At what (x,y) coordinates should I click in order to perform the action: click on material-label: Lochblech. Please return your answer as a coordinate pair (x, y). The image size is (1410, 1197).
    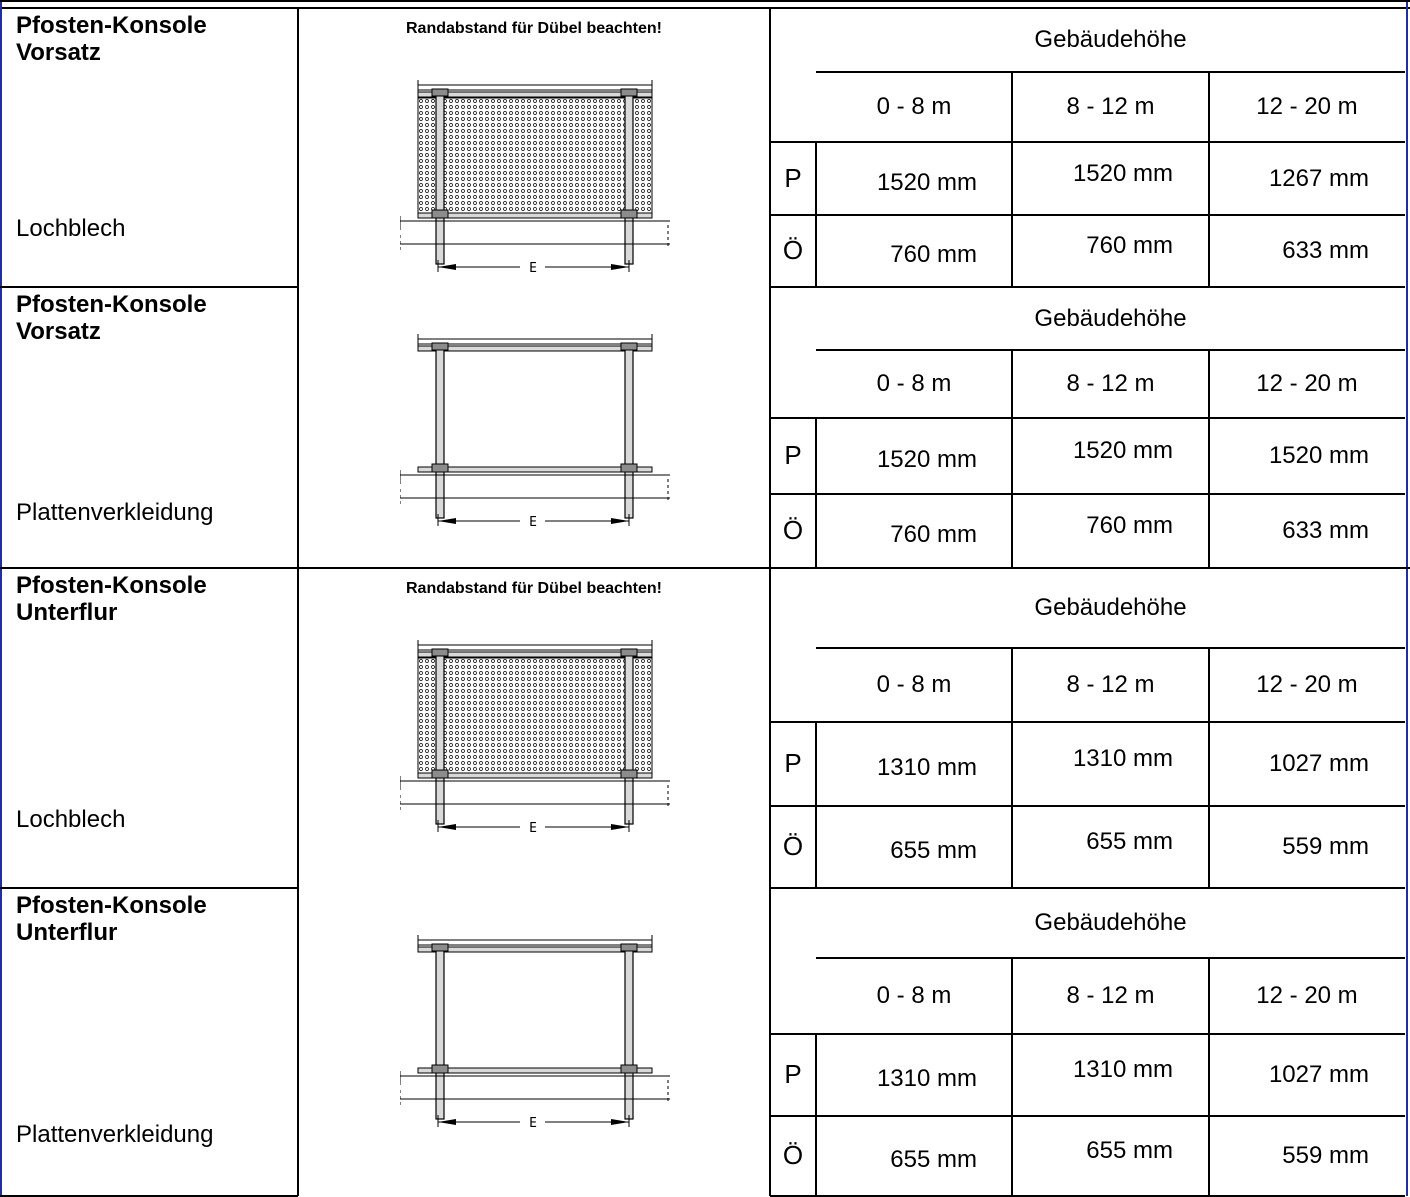
    Looking at the image, I should click on (71, 819).